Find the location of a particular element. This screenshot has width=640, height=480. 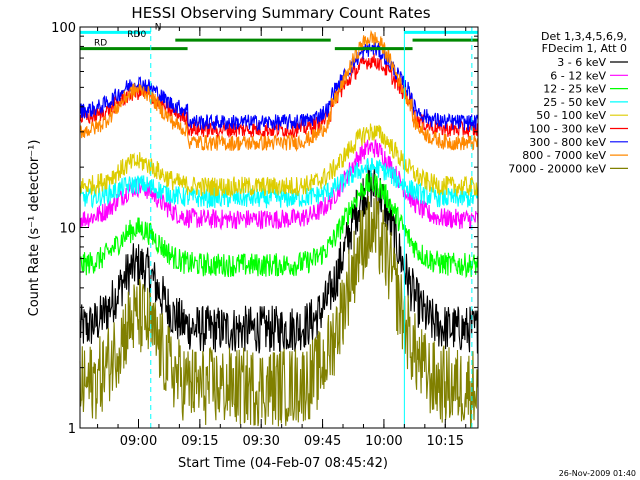

y-axis-label: Count Rate (s⁻¹ detector⁻¹) is located at coordinates (34, 228).